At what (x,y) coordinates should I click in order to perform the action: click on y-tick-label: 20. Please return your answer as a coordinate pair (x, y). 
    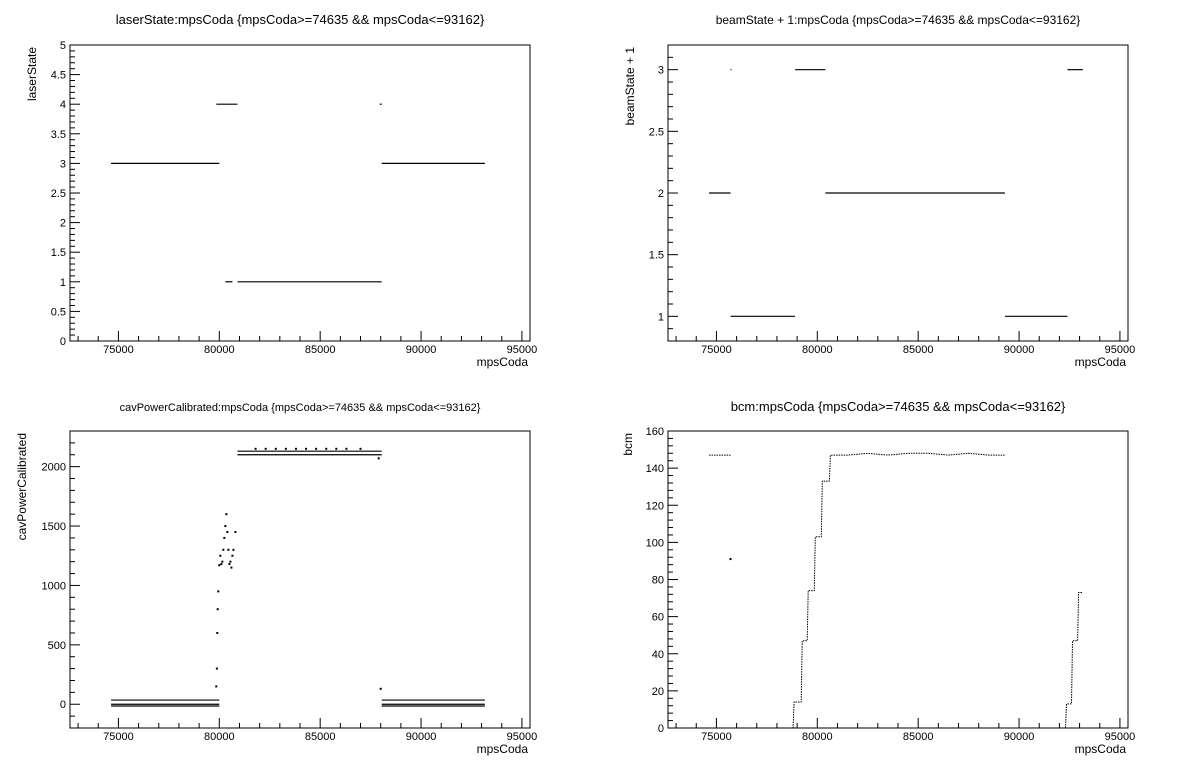
    Looking at the image, I should click on (658, 692).